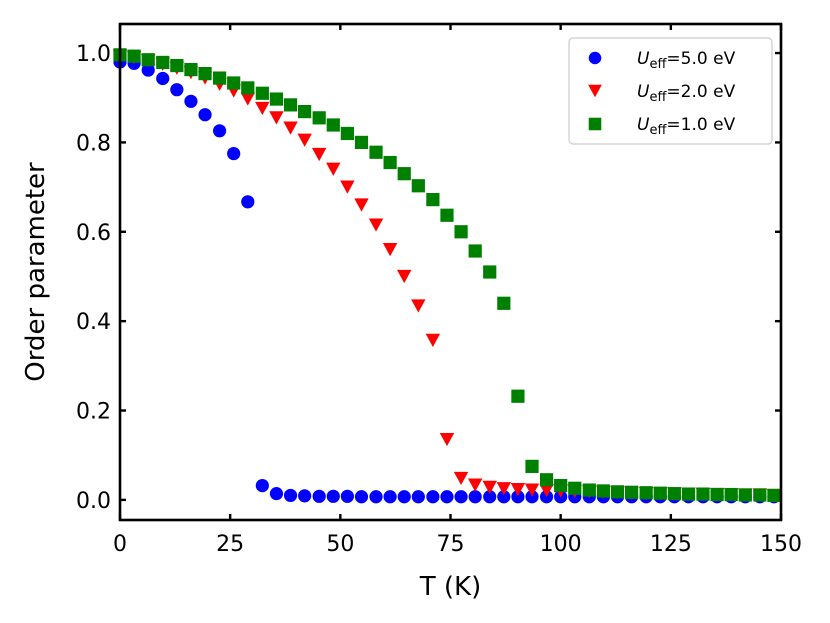 The image size is (830, 623). I want to click on y-tick-label: 0.8, so click(93, 143).